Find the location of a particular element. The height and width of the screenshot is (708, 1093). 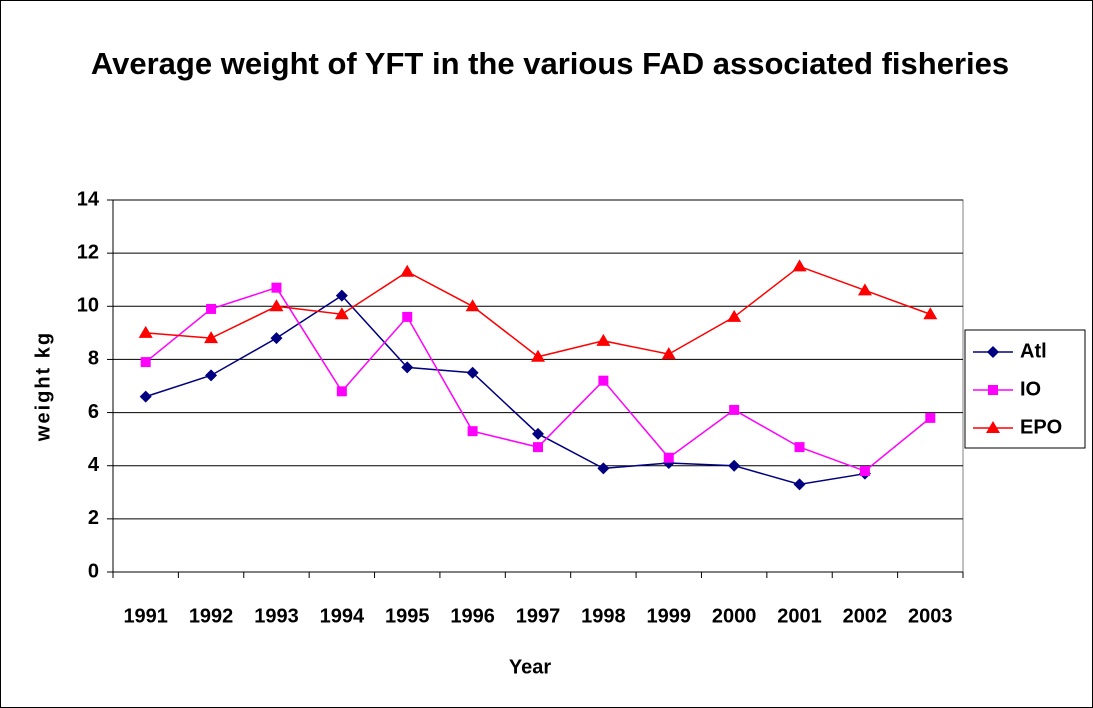

y-tick-label: 12 is located at coordinates (88, 252).